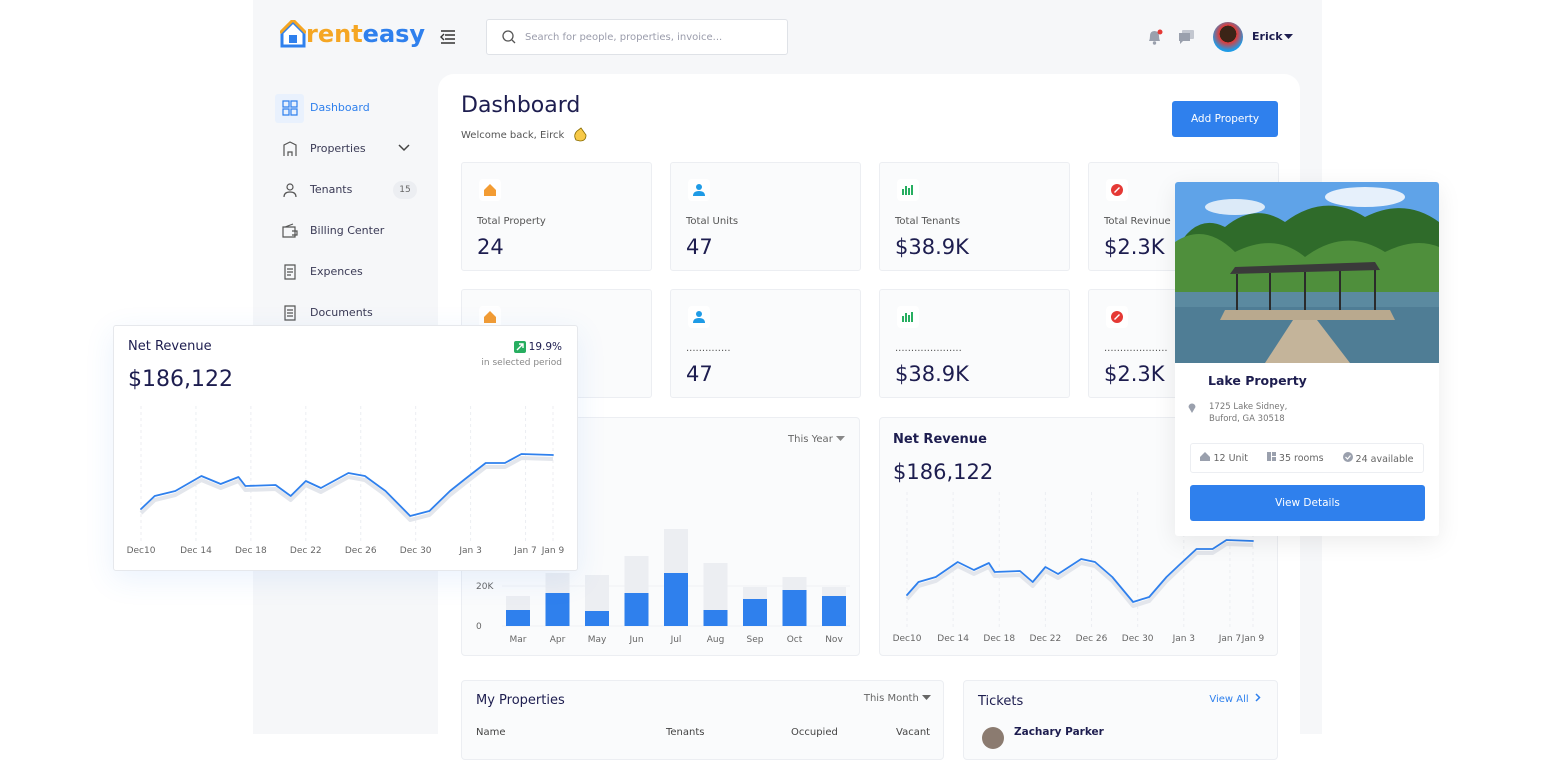 This screenshot has height=774, width=1550. Describe the element at coordinates (341, 312) in the screenshot. I see `nav-item: Documents` at that location.